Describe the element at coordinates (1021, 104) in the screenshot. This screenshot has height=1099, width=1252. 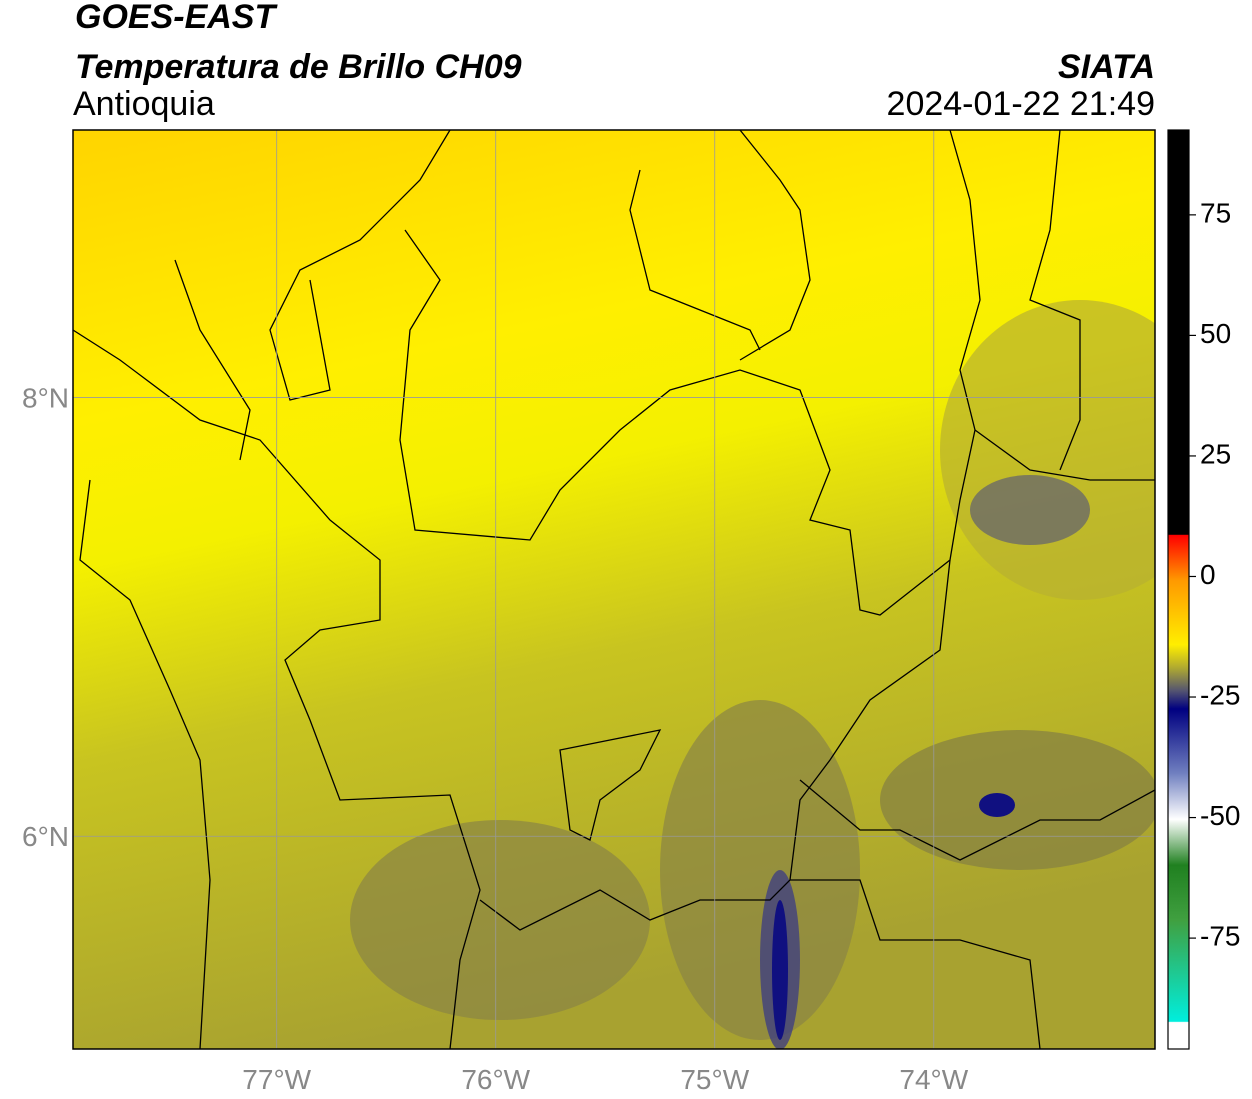
I see `datetime: 2024-01-22 21:49` at that location.